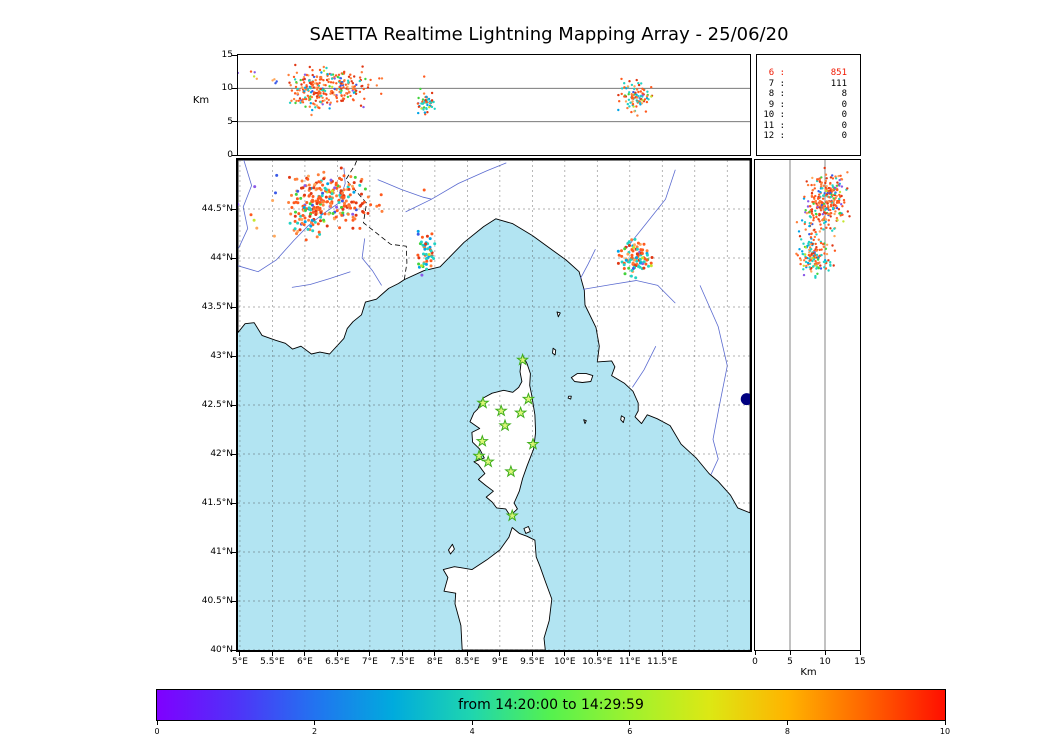 Image resolution: width=1050 pixels, height=750 pixels. What do you see at coordinates (272, 662) in the screenshot?
I see `lon-tick-label: 5.5°E` at bounding box center [272, 662].